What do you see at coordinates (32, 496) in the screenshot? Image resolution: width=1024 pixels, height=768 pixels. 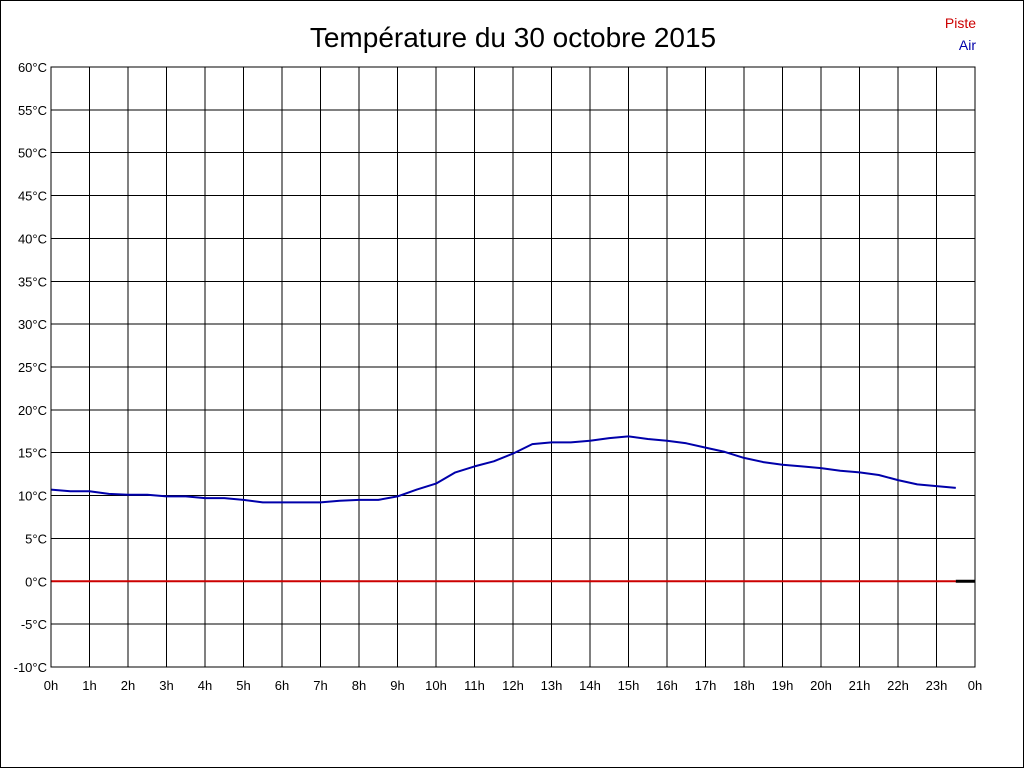 I see `y-tick-label: 10°C` at bounding box center [32, 496].